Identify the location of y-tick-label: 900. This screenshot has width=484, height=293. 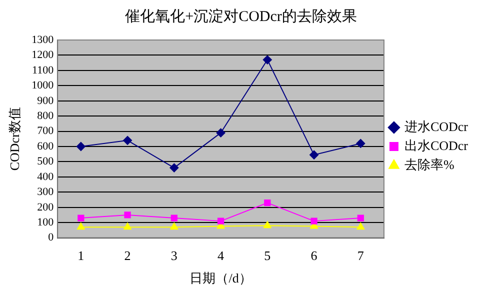
(45, 100).